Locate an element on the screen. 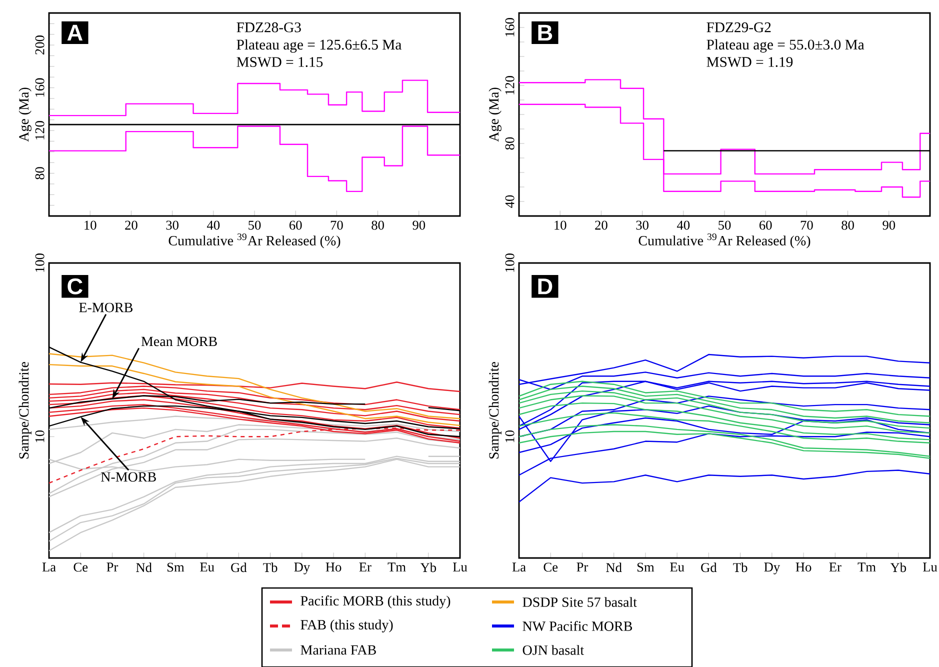 The image size is (939, 667). annotation: Plateau age = 125.6±6.5 Ma is located at coordinates (319, 46).